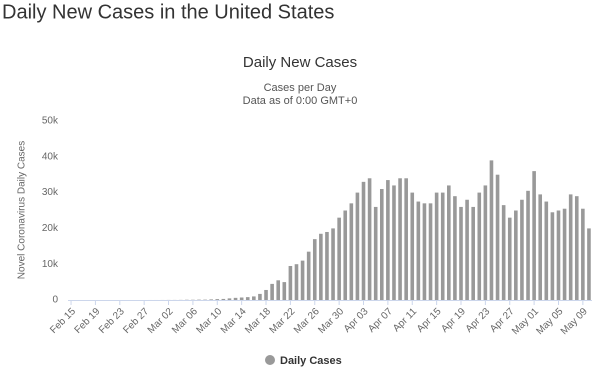 The width and height of the screenshot is (600, 373). I want to click on y-tick-label: 0, so click(55, 300).